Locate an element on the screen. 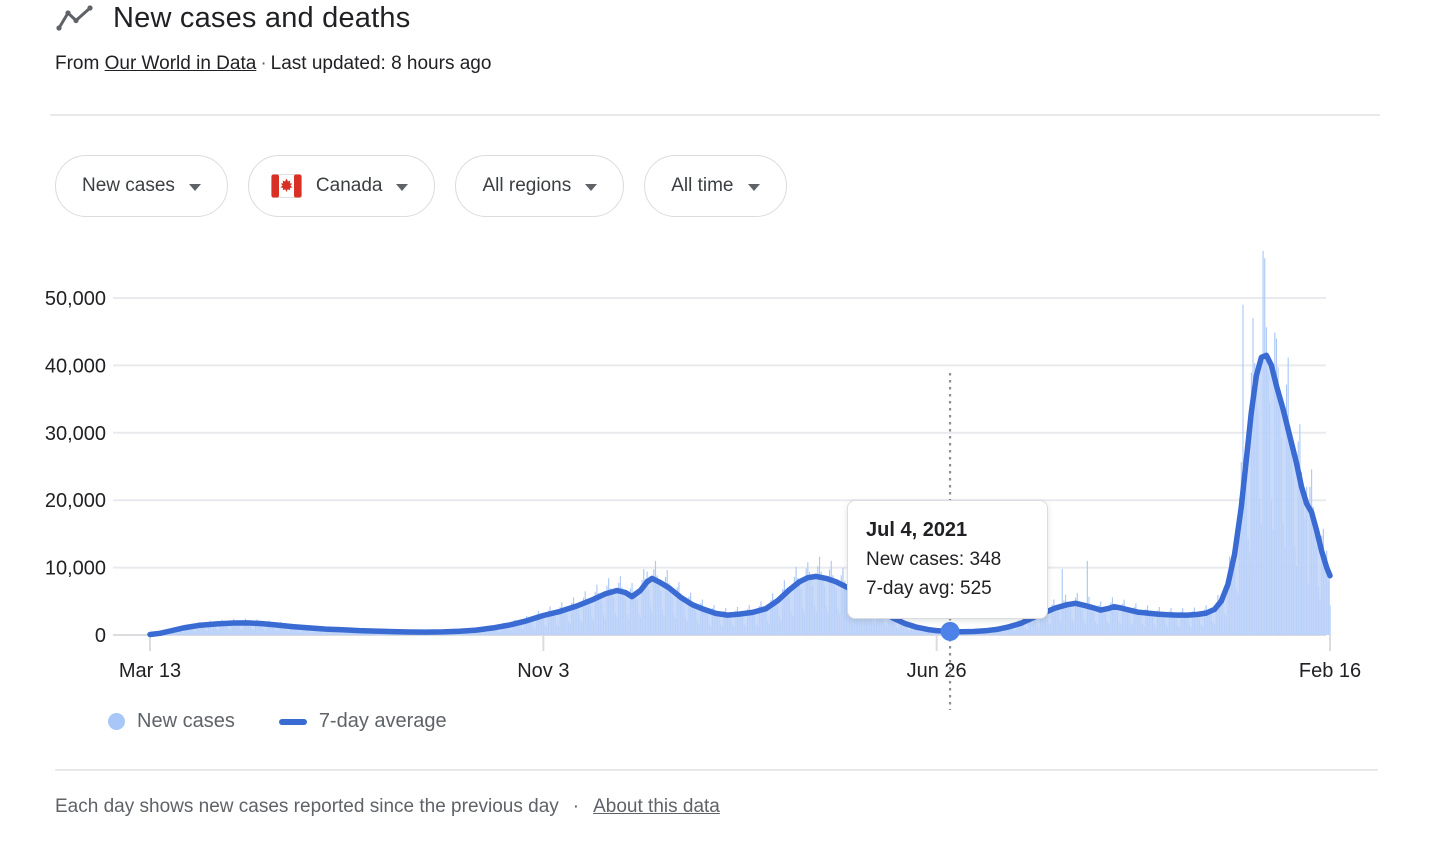 The image size is (1430, 850). about-this-data-link: About this data is located at coordinates (656, 806).